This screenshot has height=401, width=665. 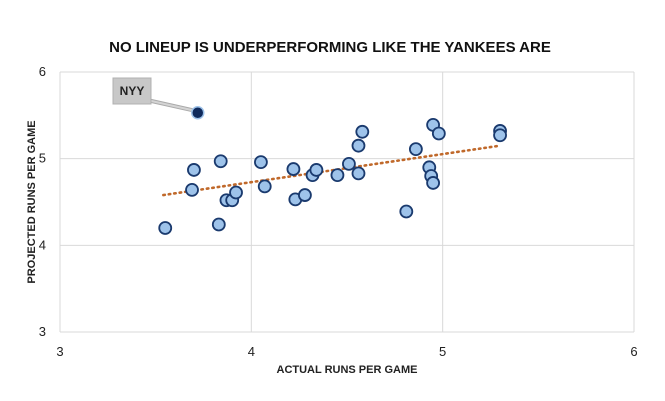 I want to click on nyy-point, so click(x=198, y=112).